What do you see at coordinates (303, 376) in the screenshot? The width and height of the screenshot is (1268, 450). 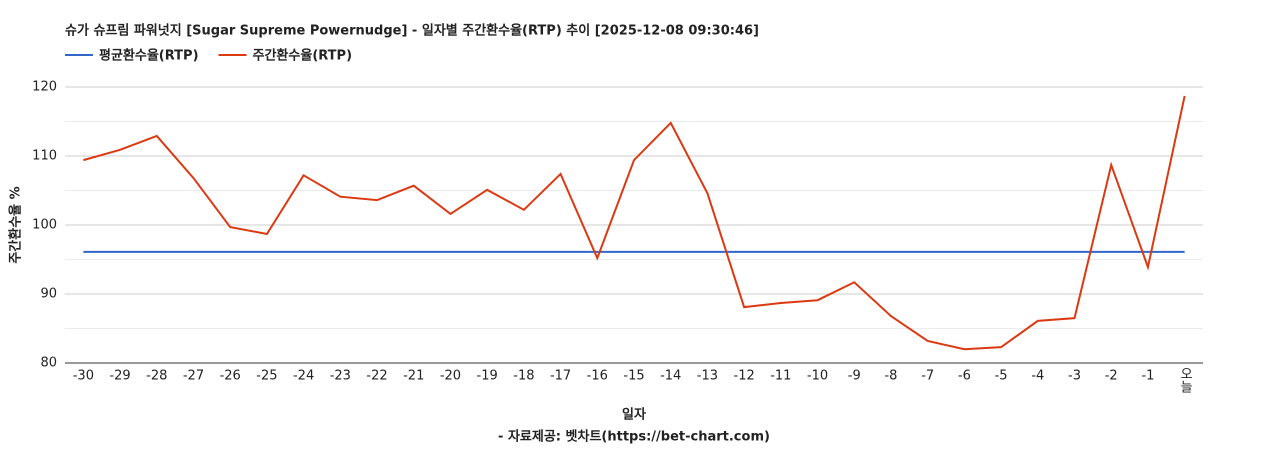 I see `x-tick-label: -24` at bounding box center [303, 376].